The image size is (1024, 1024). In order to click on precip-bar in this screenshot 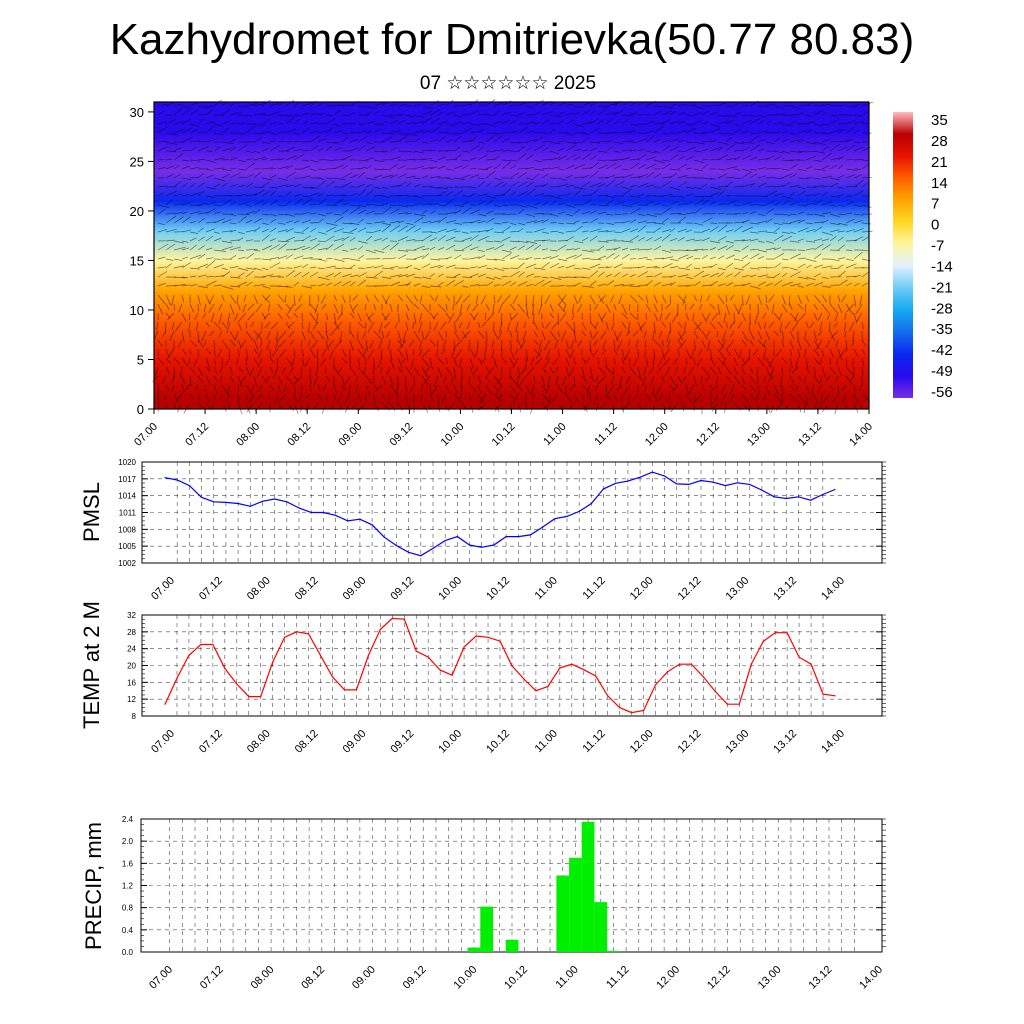, I will do `click(486, 929)`.